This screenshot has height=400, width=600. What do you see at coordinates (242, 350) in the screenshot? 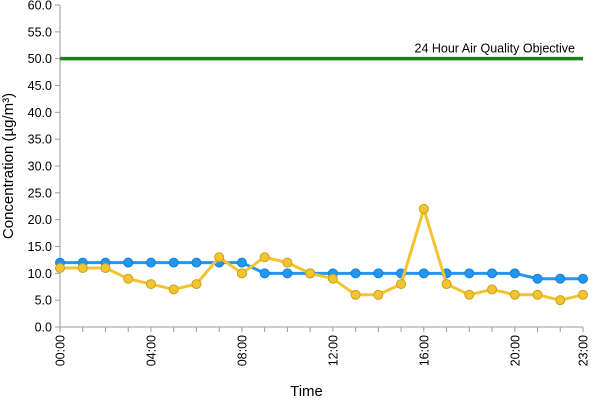
I see `x-tick-label: 08:00` at bounding box center [242, 350].